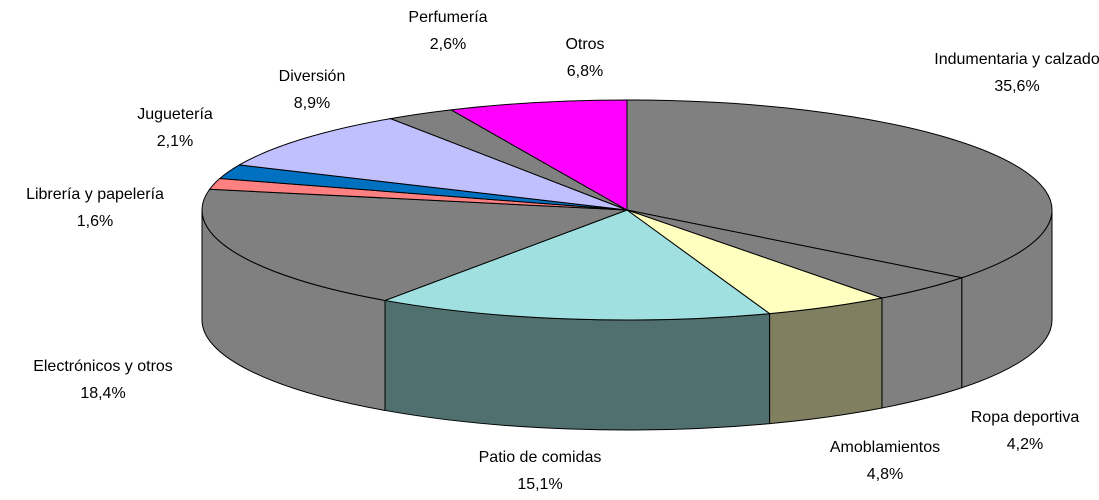  Describe the element at coordinates (312, 103) in the screenshot. I see `slice-value-label: 8,9%` at that location.